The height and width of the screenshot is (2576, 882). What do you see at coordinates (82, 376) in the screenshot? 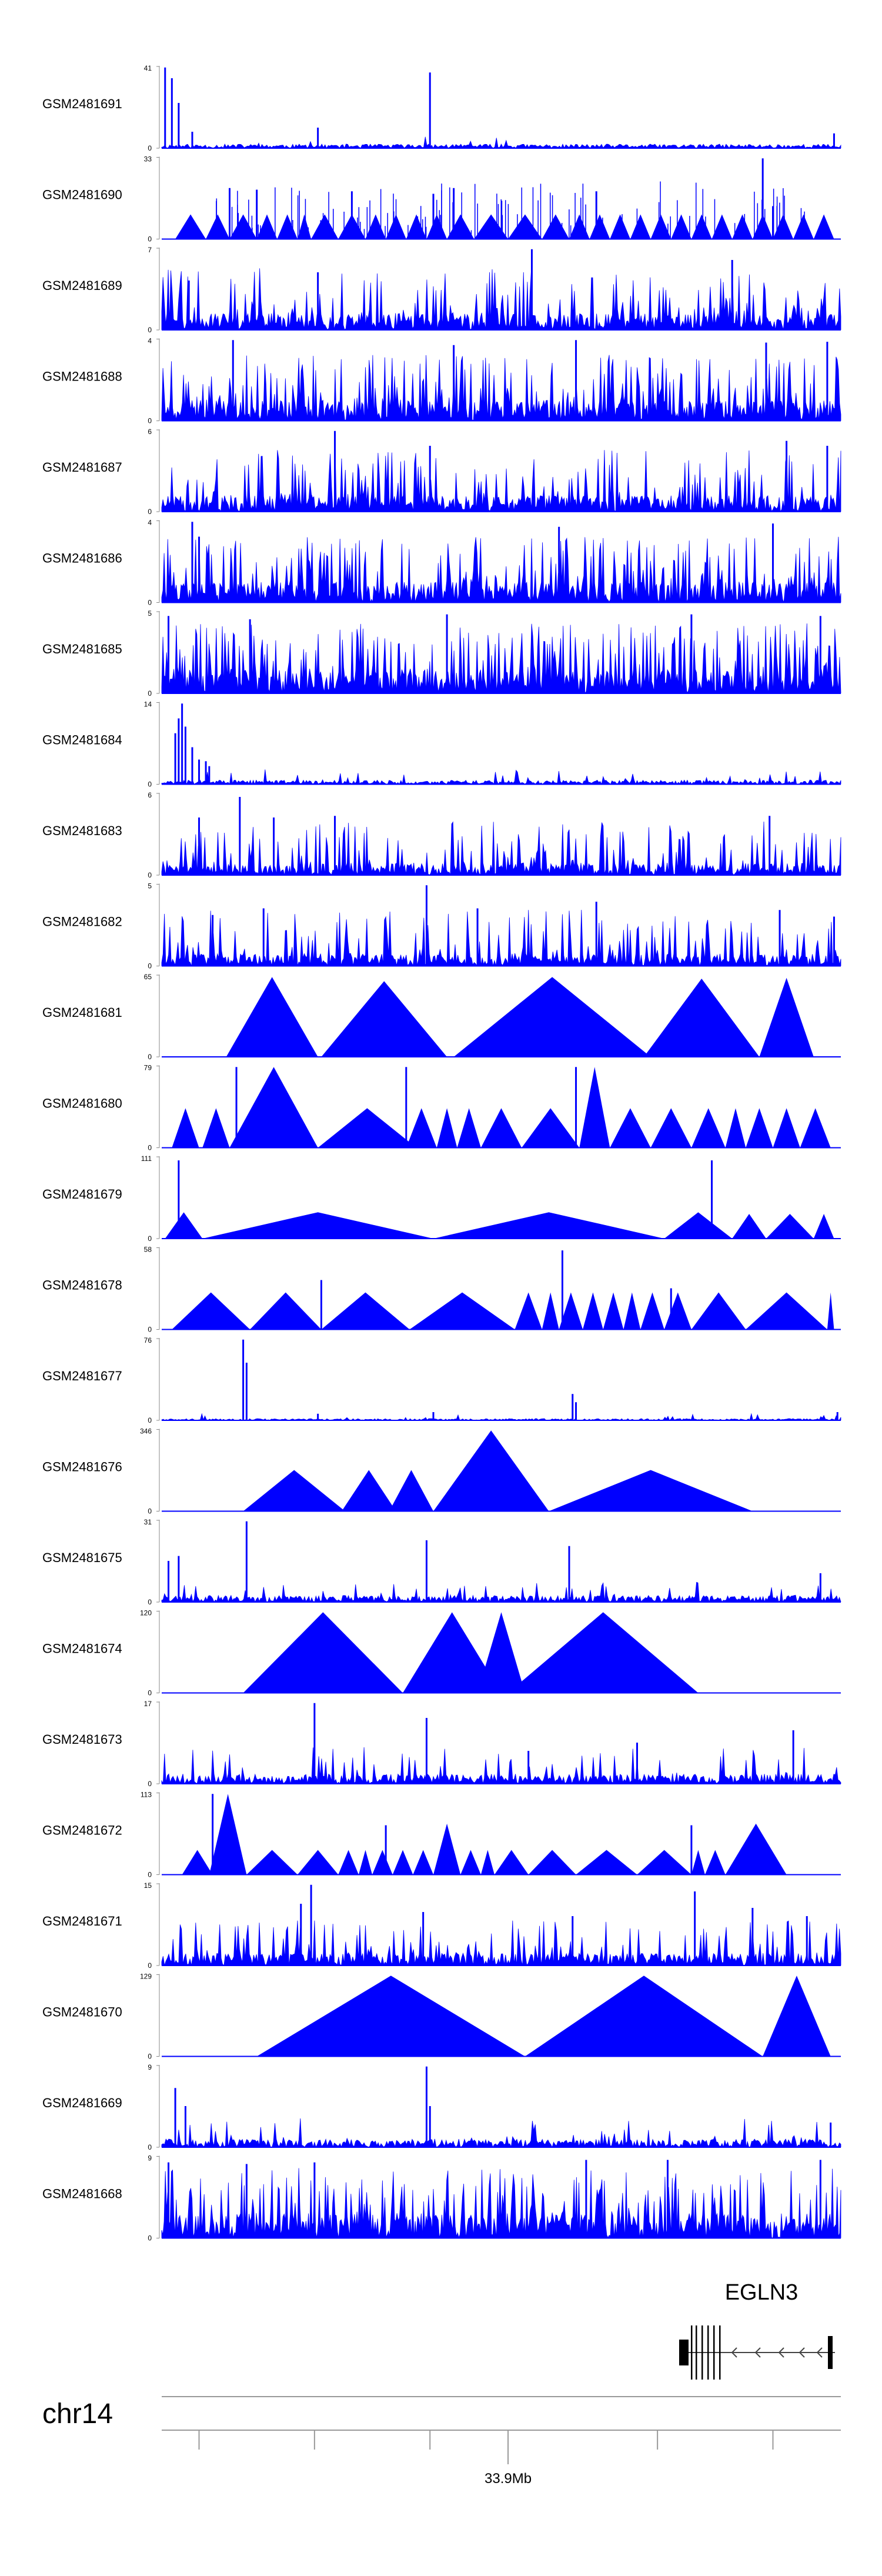
I see `track-label: GSM2481688` at bounding box center [82, 376].